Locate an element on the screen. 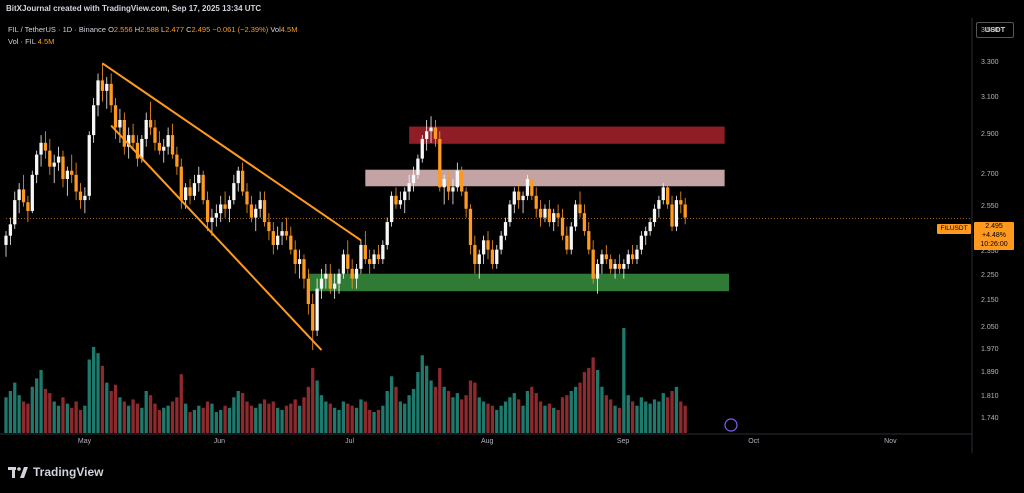  x-tick-label: May is located at coordinates (84, 441).